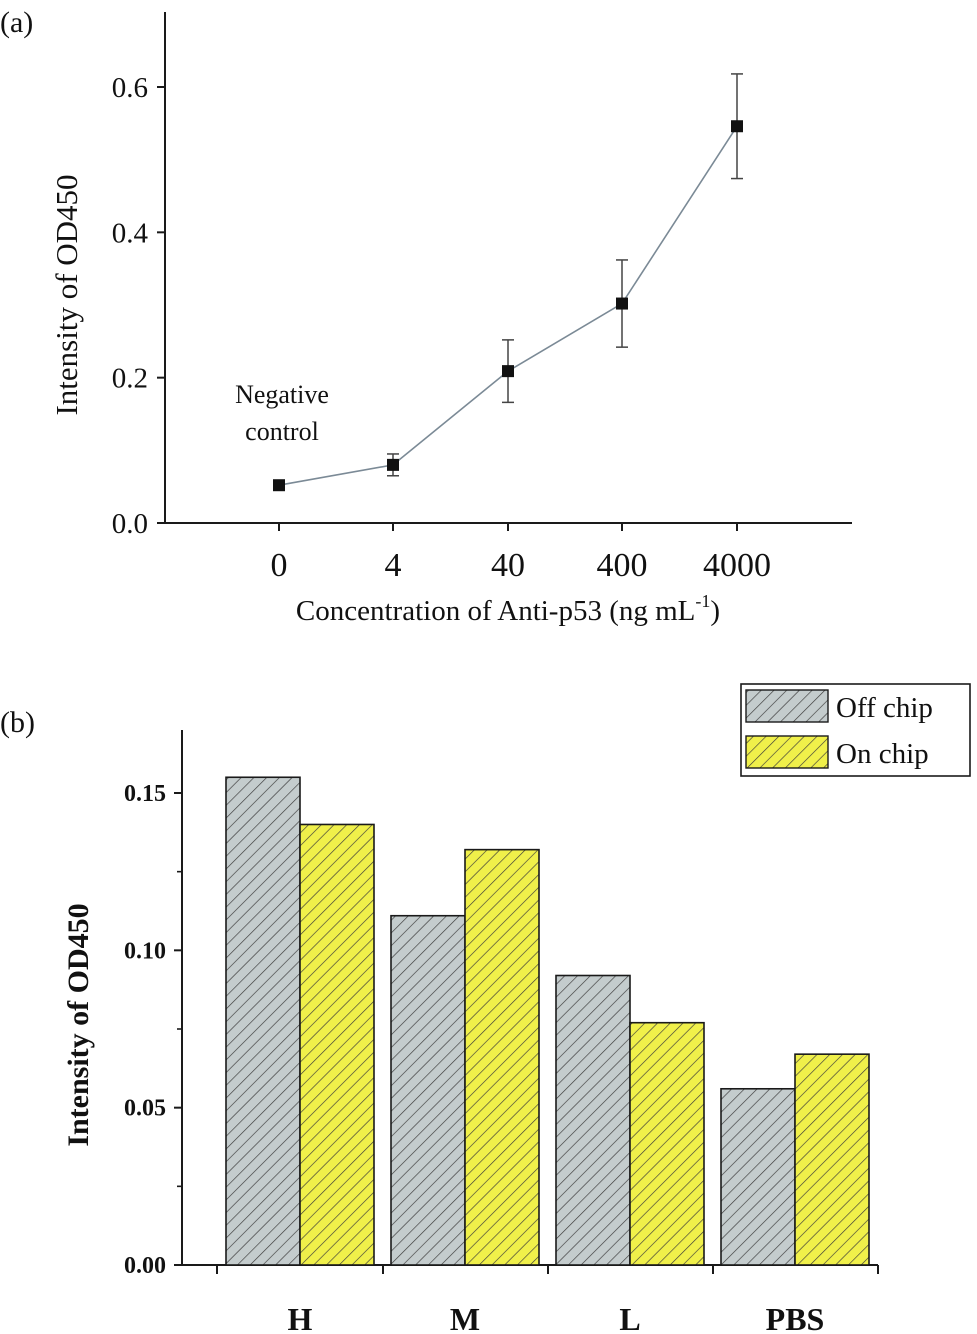 Image resolution: width=977 pixels, height=1334 pixels. Describe the element at coordinates (465, 1317) in the screenshot. I see `x-tick-label: M` at that location.